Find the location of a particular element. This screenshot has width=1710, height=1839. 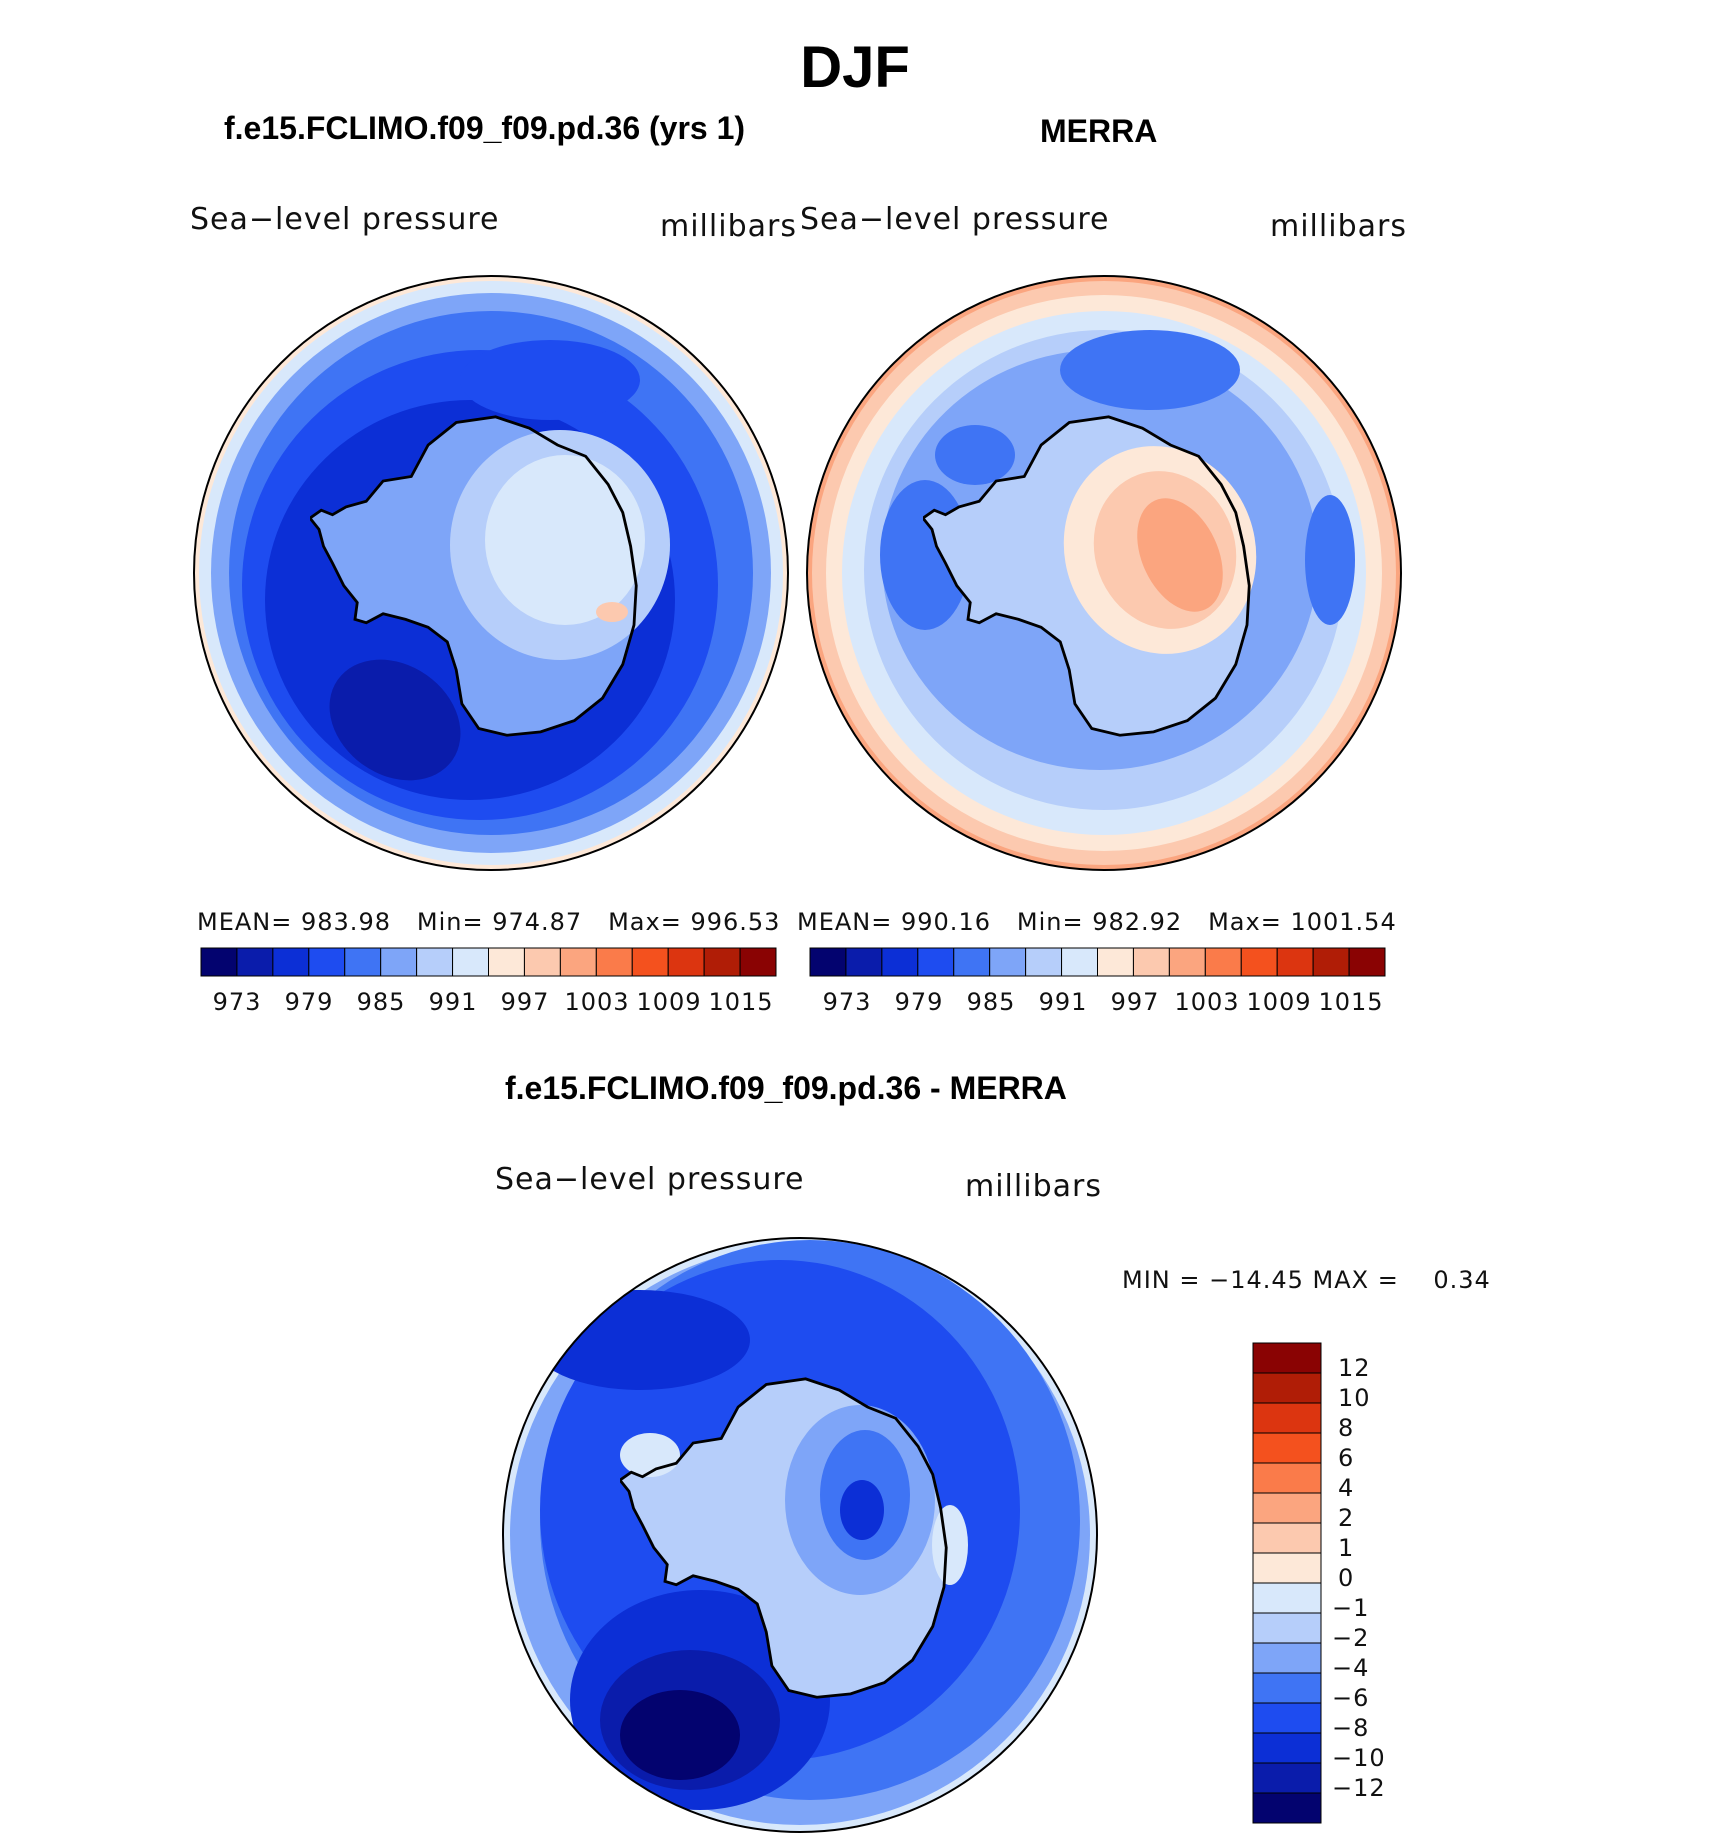

panel-2-map is located at coordinates (1104, 573).